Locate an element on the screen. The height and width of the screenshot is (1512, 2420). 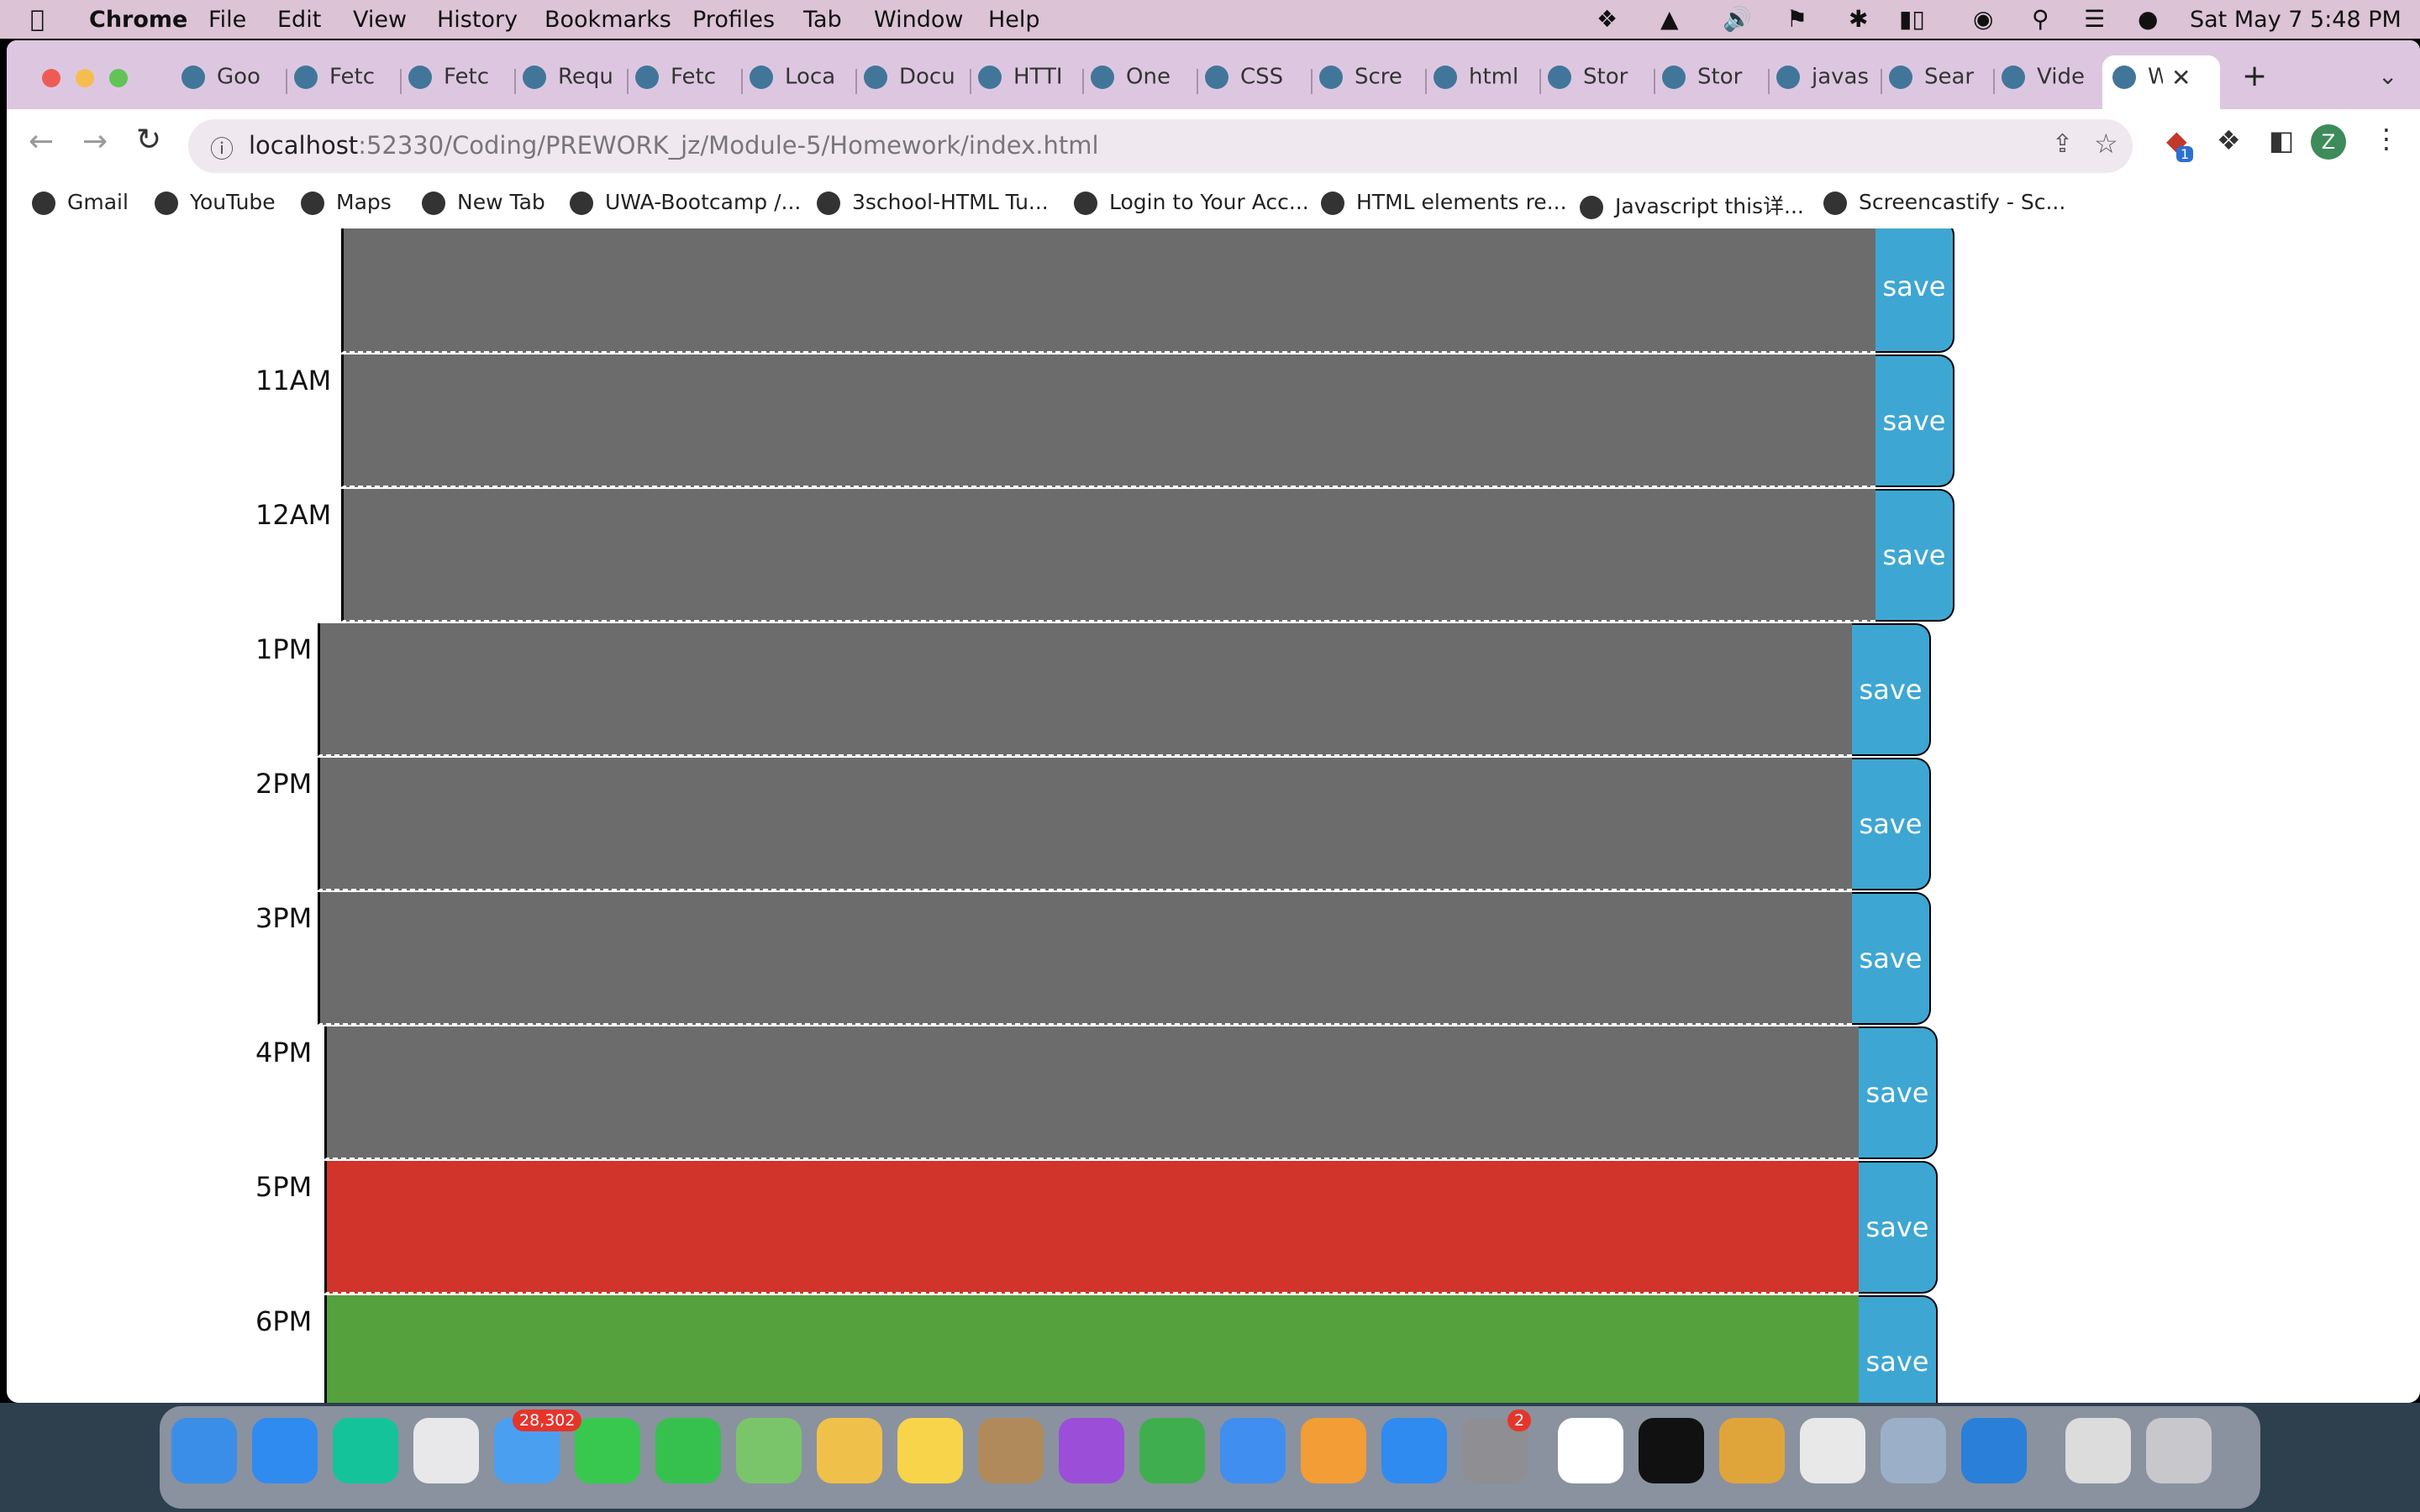
siri-icon: ● is located at coordinates (2148, 19).